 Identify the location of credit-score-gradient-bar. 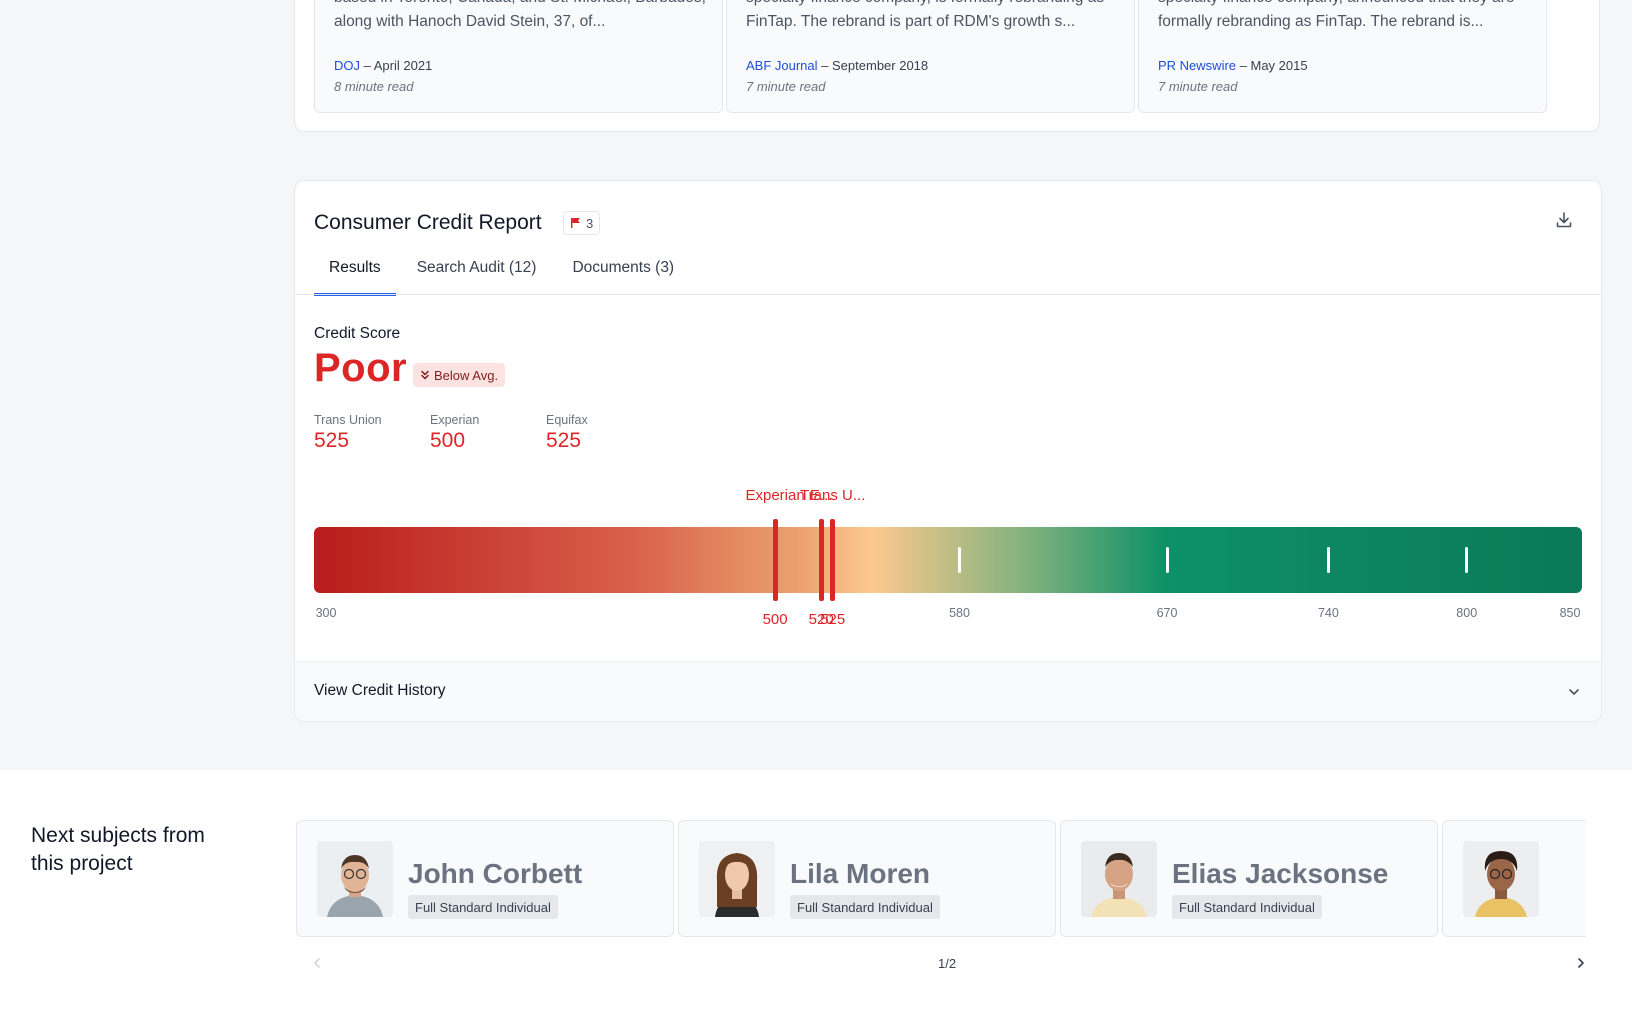
(948, 560).